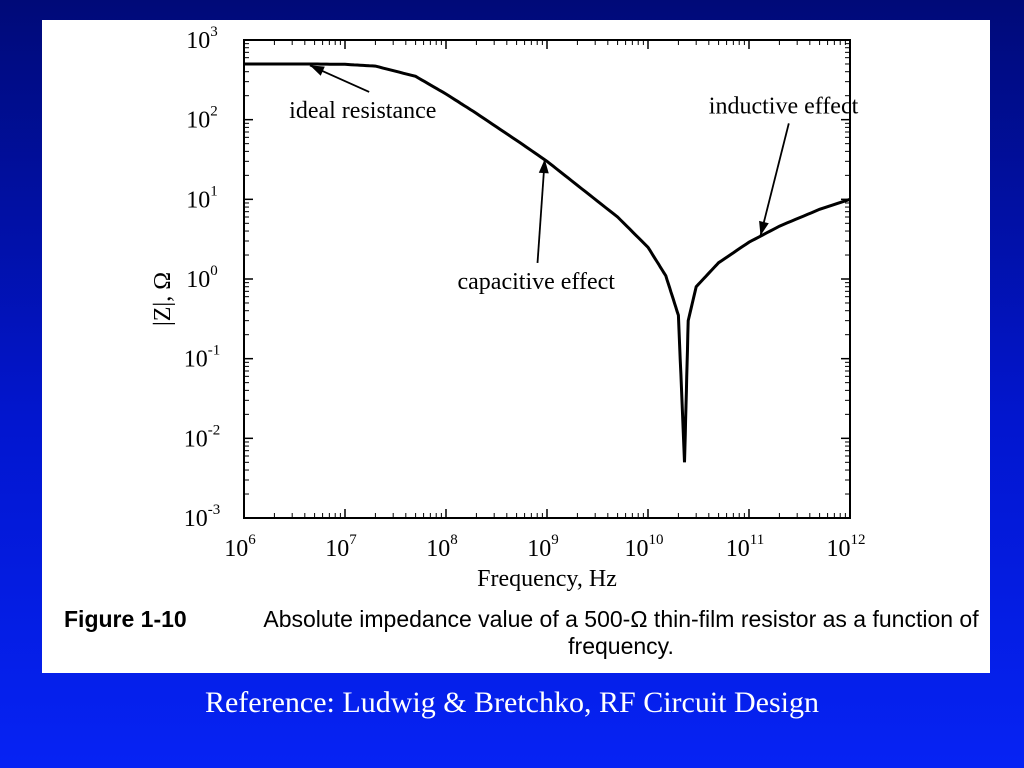  What do you see at coordinates (202, 517) in the screenshot?
I see `y-tick-label: 10⁻³` at bounding box center [202, 517].